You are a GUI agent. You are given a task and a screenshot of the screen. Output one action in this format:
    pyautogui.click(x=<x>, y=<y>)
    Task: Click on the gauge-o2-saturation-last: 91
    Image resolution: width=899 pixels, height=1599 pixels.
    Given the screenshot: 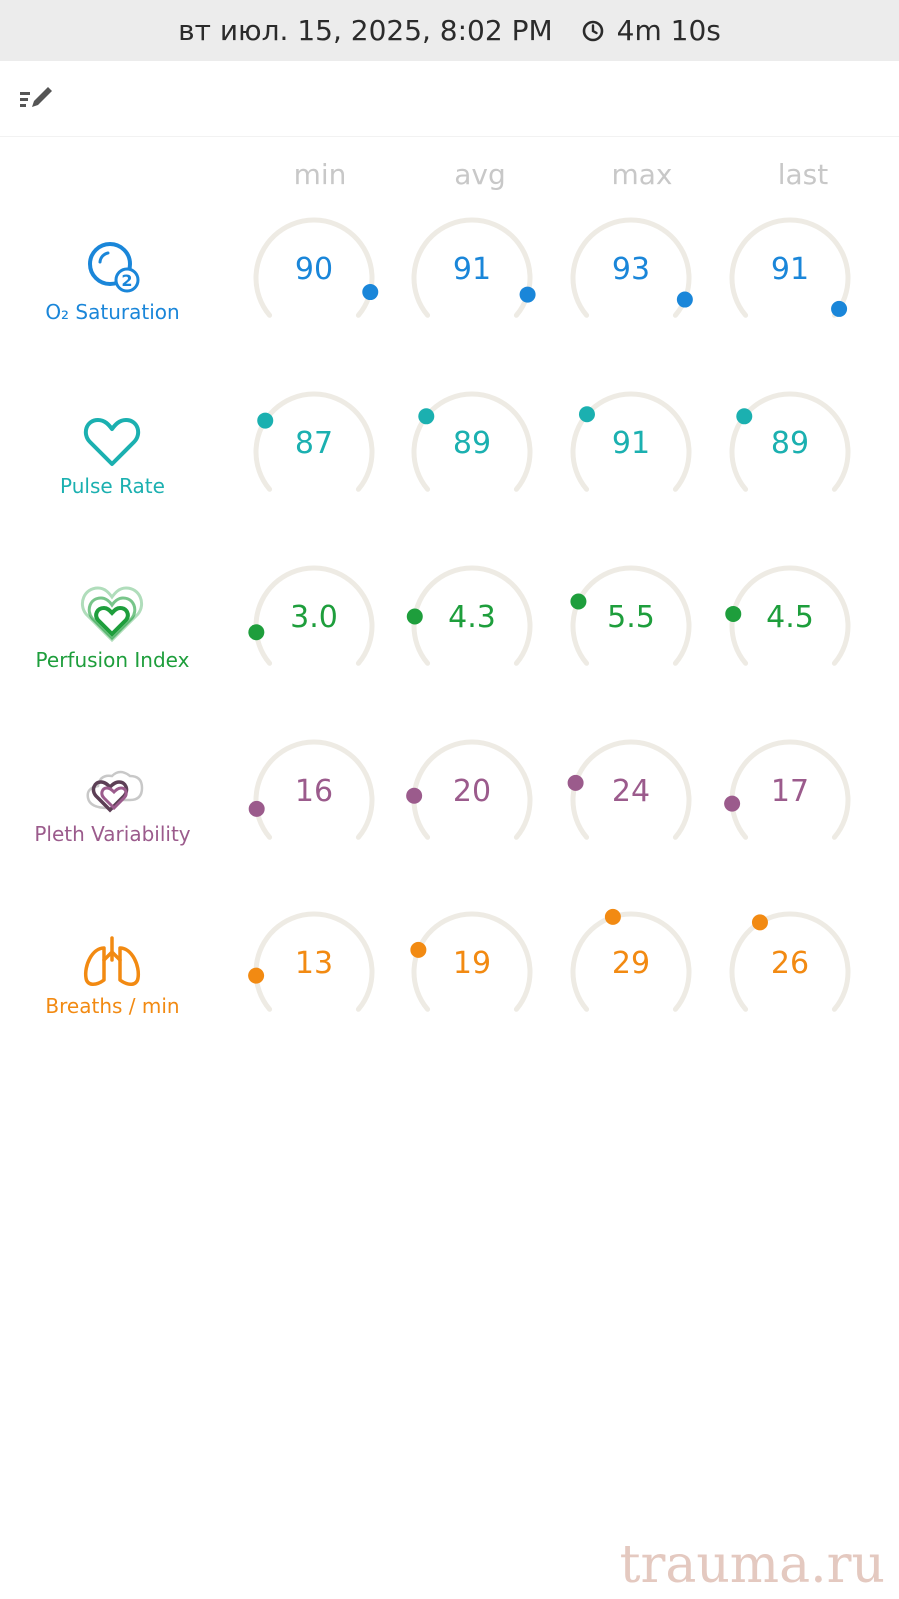 What is the action you would take?
    pyautogui.click(x=796, y=274)
    